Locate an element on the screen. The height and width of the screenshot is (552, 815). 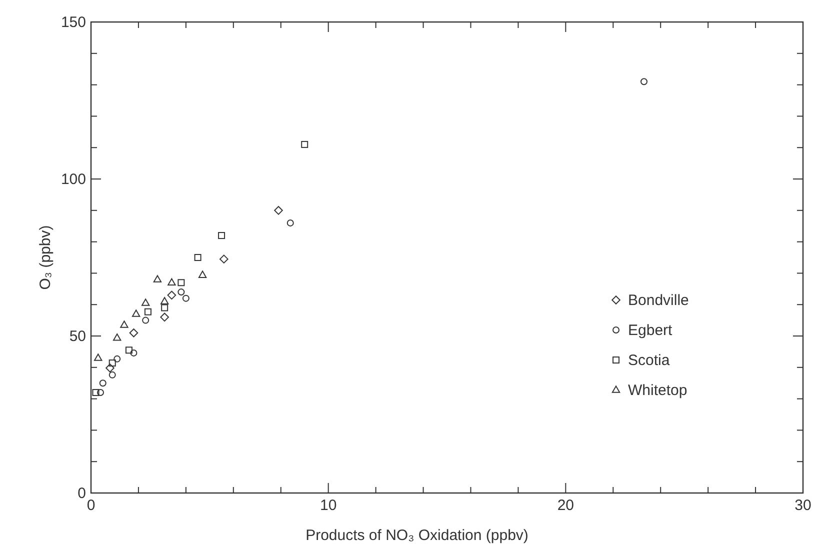
x-tick-label: 20 is located at coordinates (565, 505).